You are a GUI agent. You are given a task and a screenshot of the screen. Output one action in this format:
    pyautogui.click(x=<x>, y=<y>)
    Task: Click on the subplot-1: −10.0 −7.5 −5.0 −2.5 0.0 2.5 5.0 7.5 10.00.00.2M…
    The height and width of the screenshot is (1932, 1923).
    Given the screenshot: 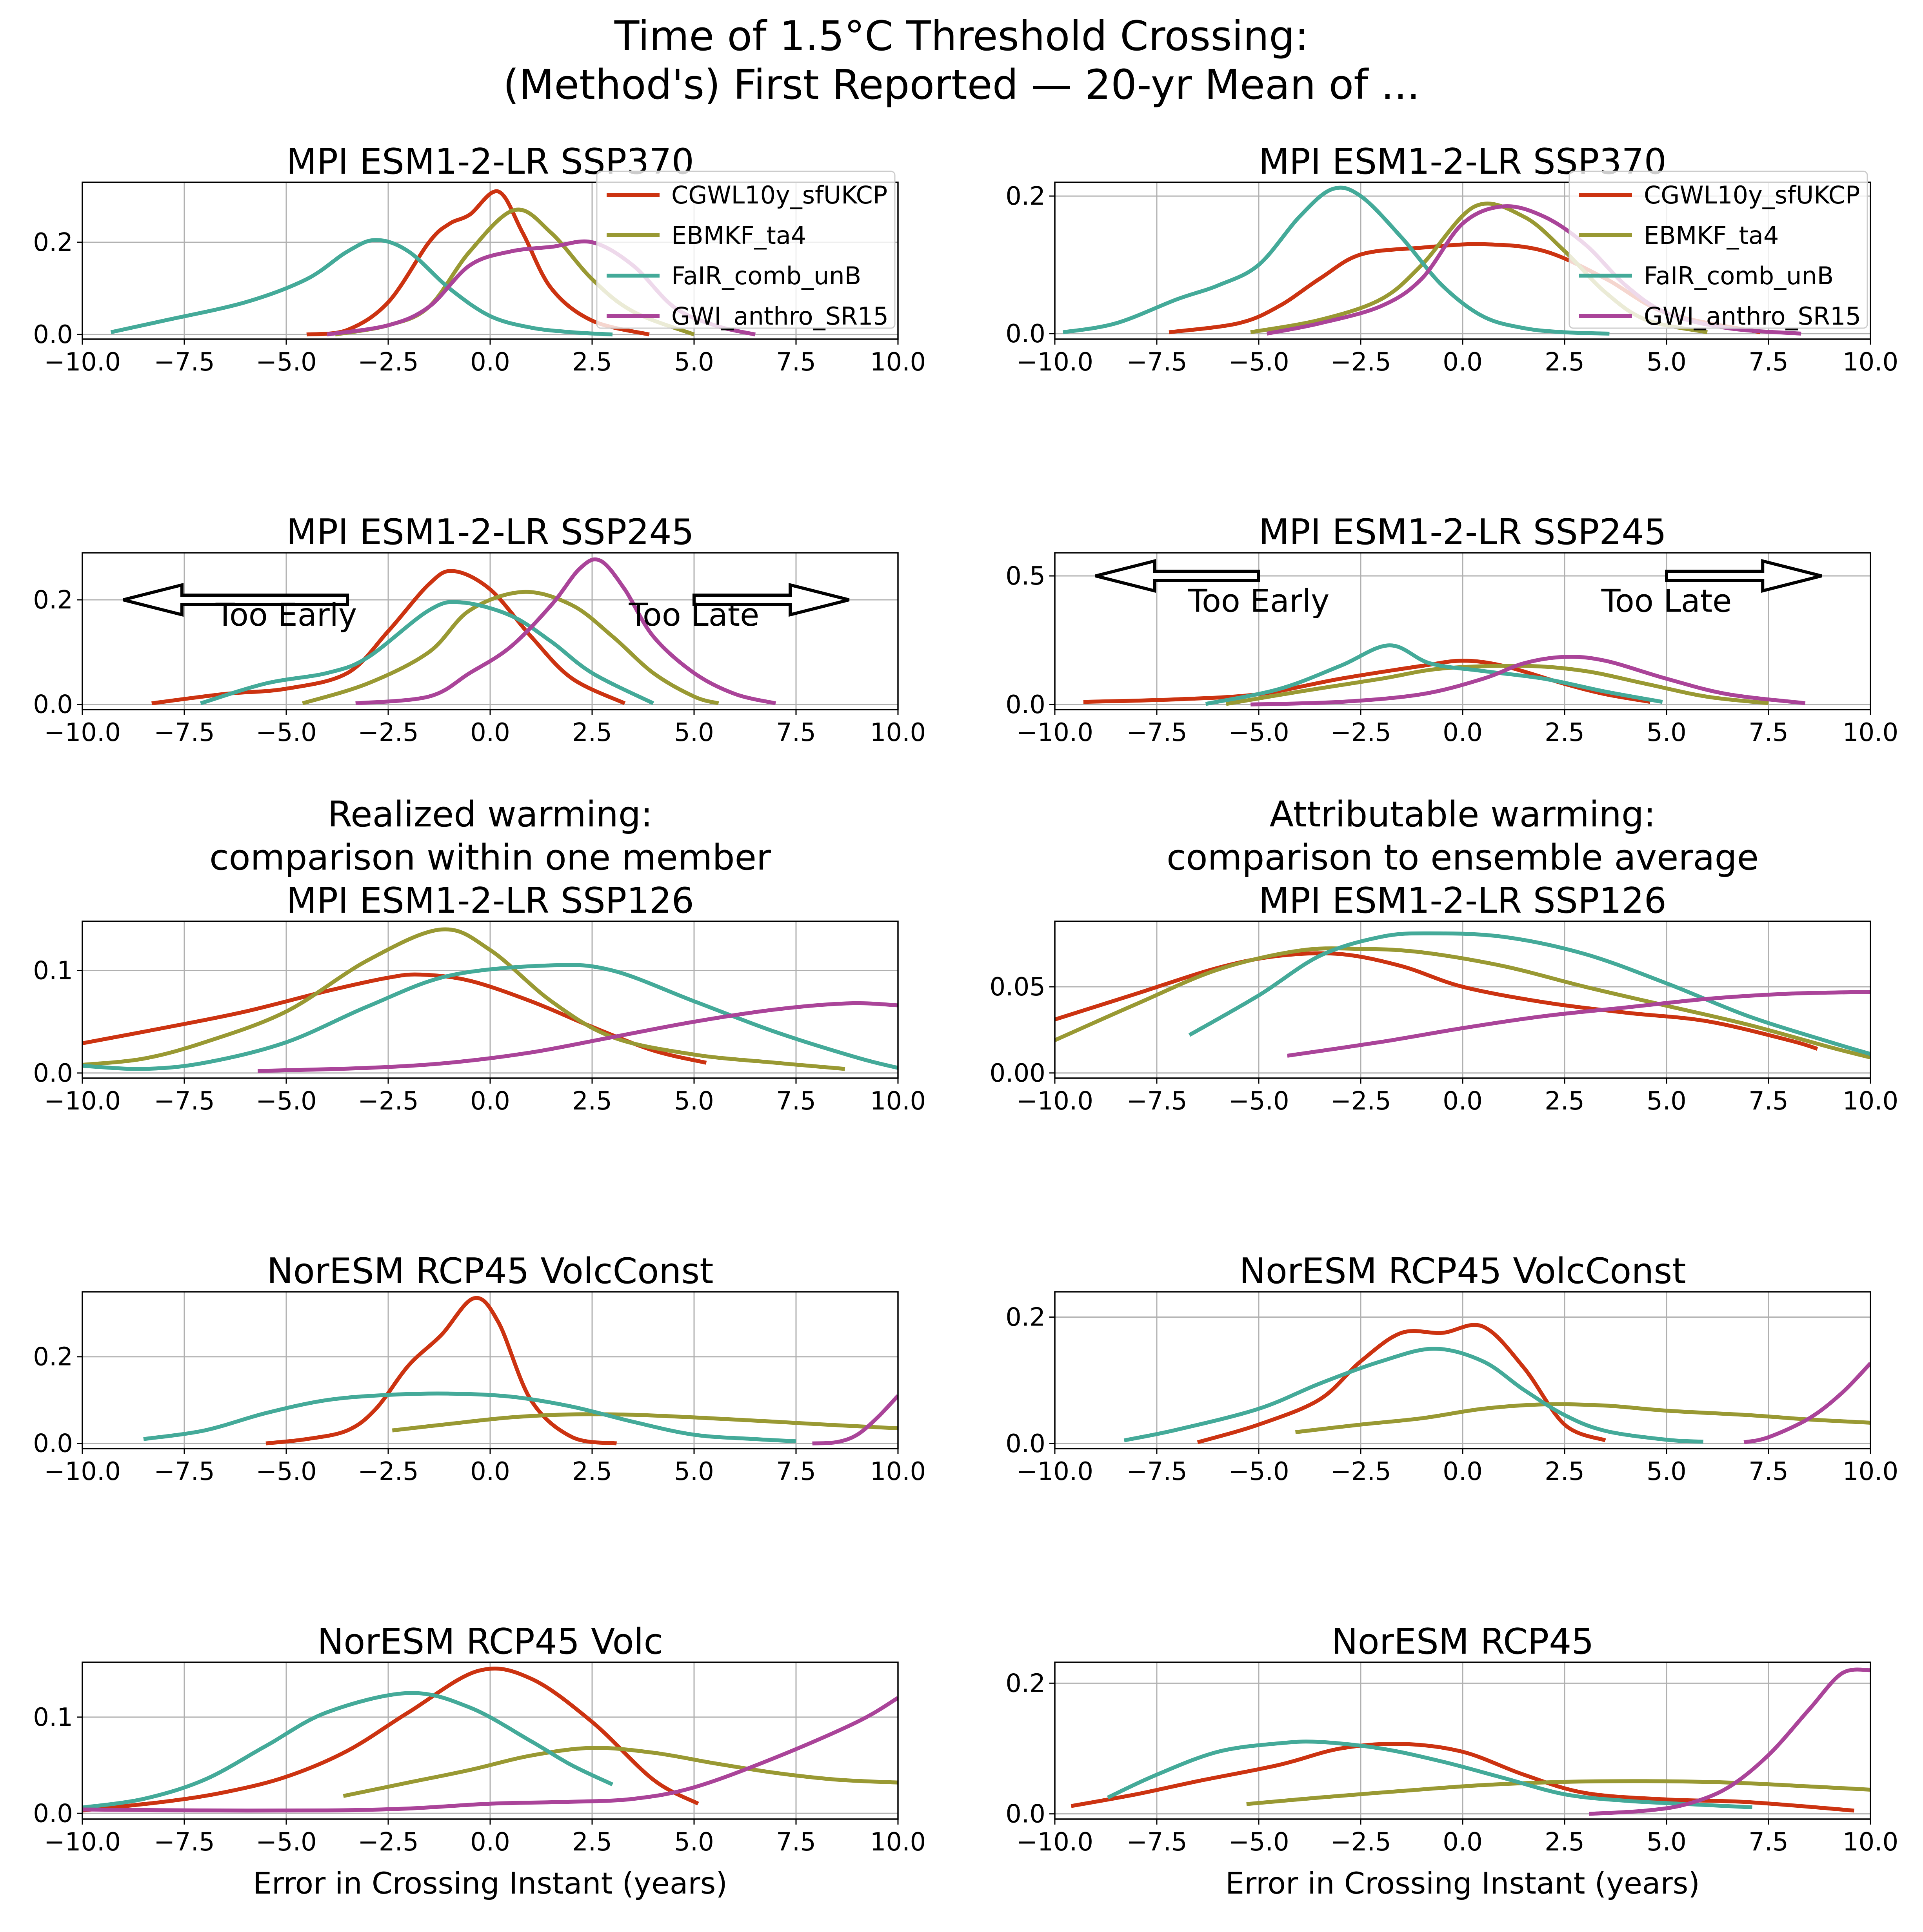 What is the action you would take?
    pyautogui.click(x=479, y=259)
    